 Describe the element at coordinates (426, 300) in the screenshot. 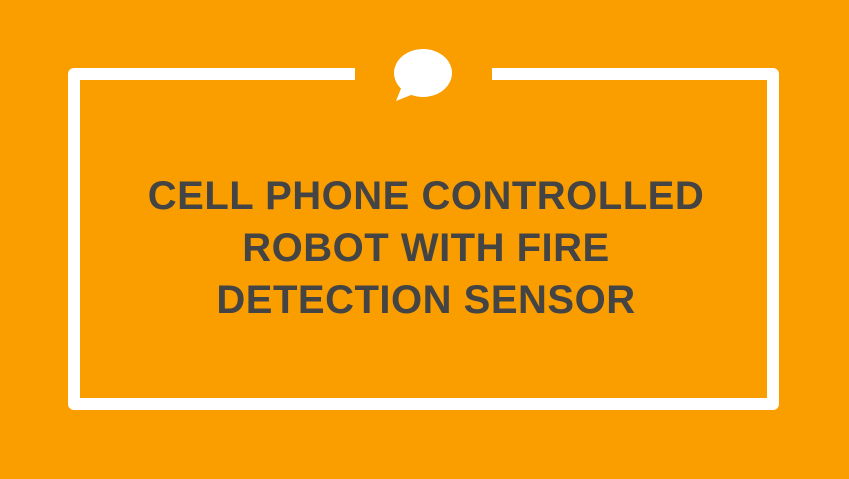

I see `title-line-3: DETECTION SENSOR` at that location.